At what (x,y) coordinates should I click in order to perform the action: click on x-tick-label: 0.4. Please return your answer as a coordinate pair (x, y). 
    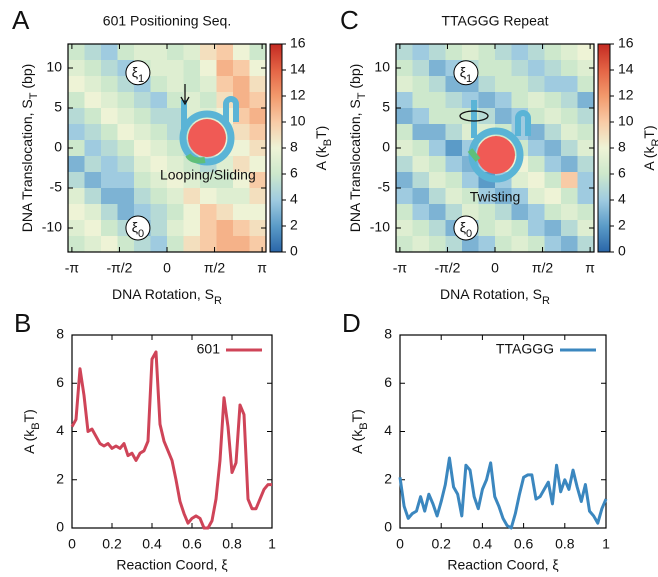
    Looking at the image, I should click on (483, 544).